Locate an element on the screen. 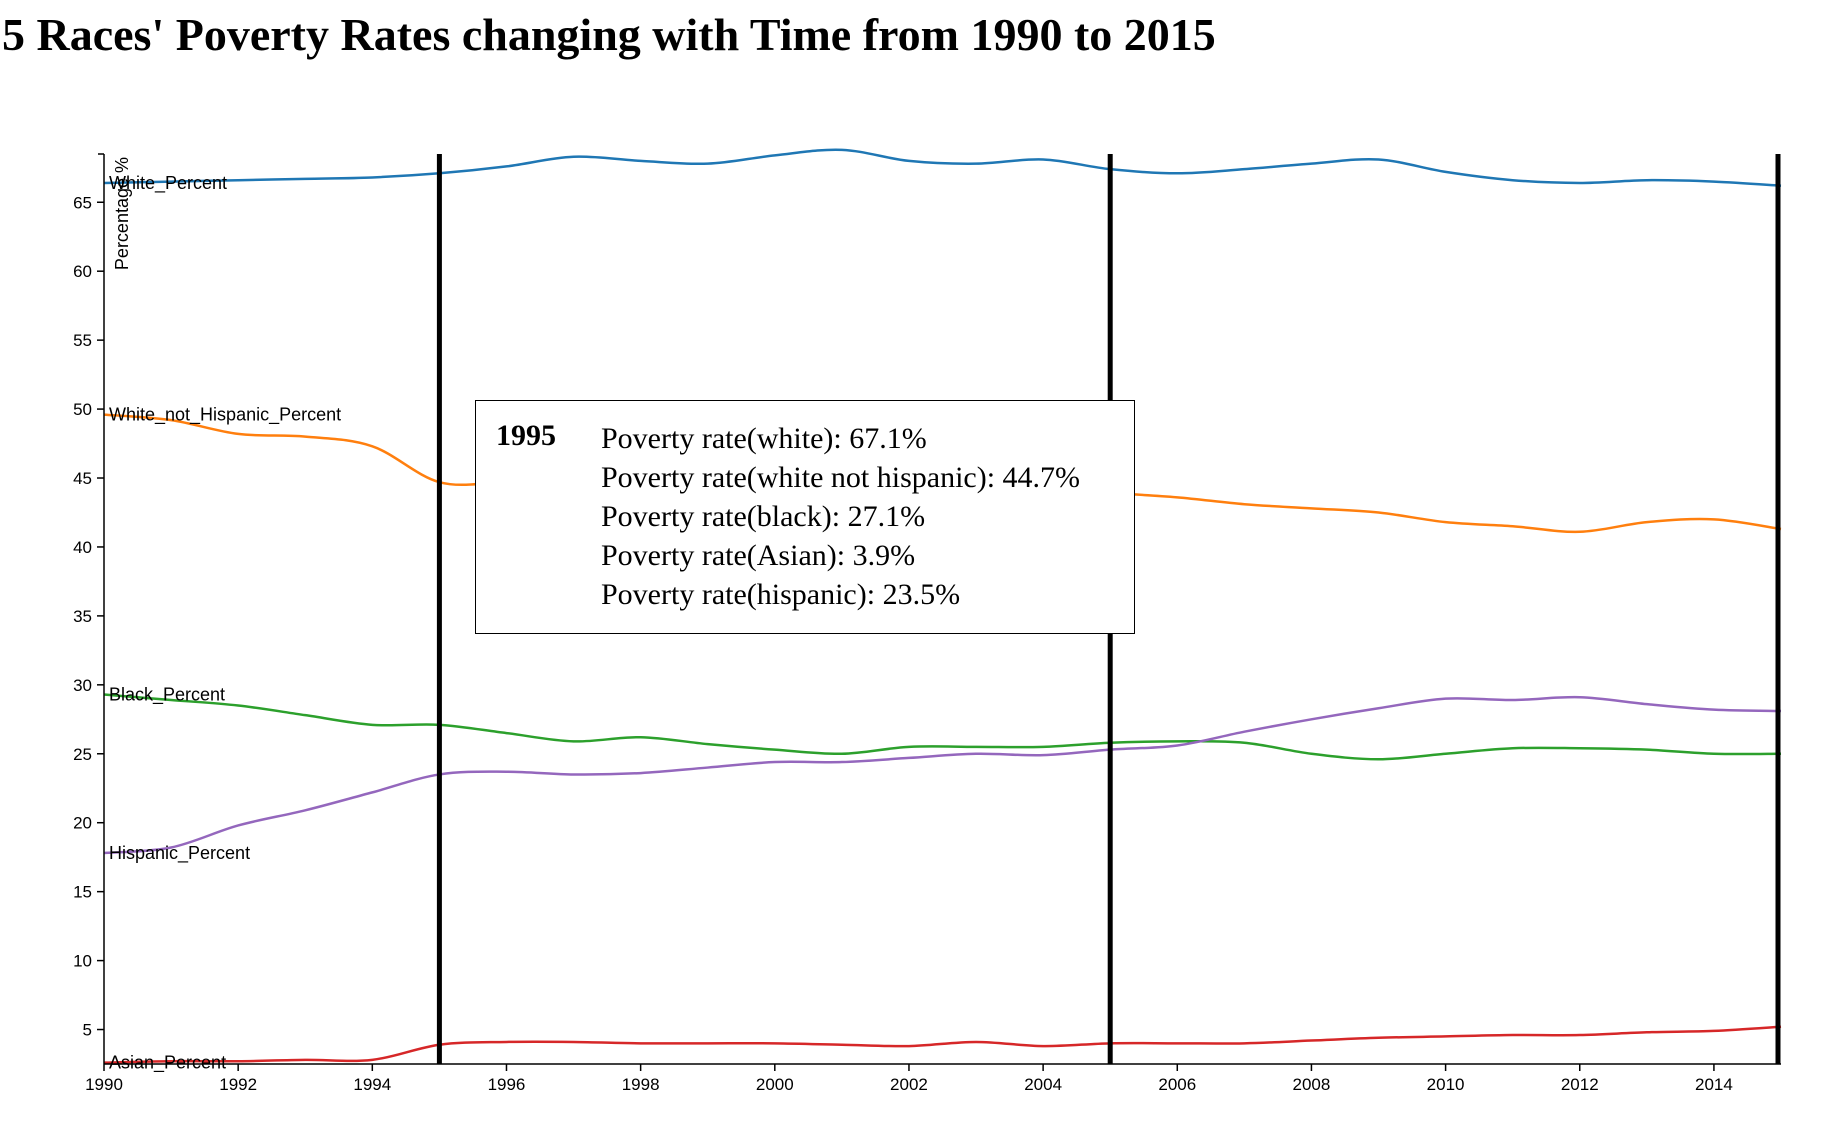 The width and height of the screenshot is (1832, 1128). tooltip-line-white-not-hispanic: Poverty rate(white not hispanic): 44.7% is located at coordinates (841, 477).